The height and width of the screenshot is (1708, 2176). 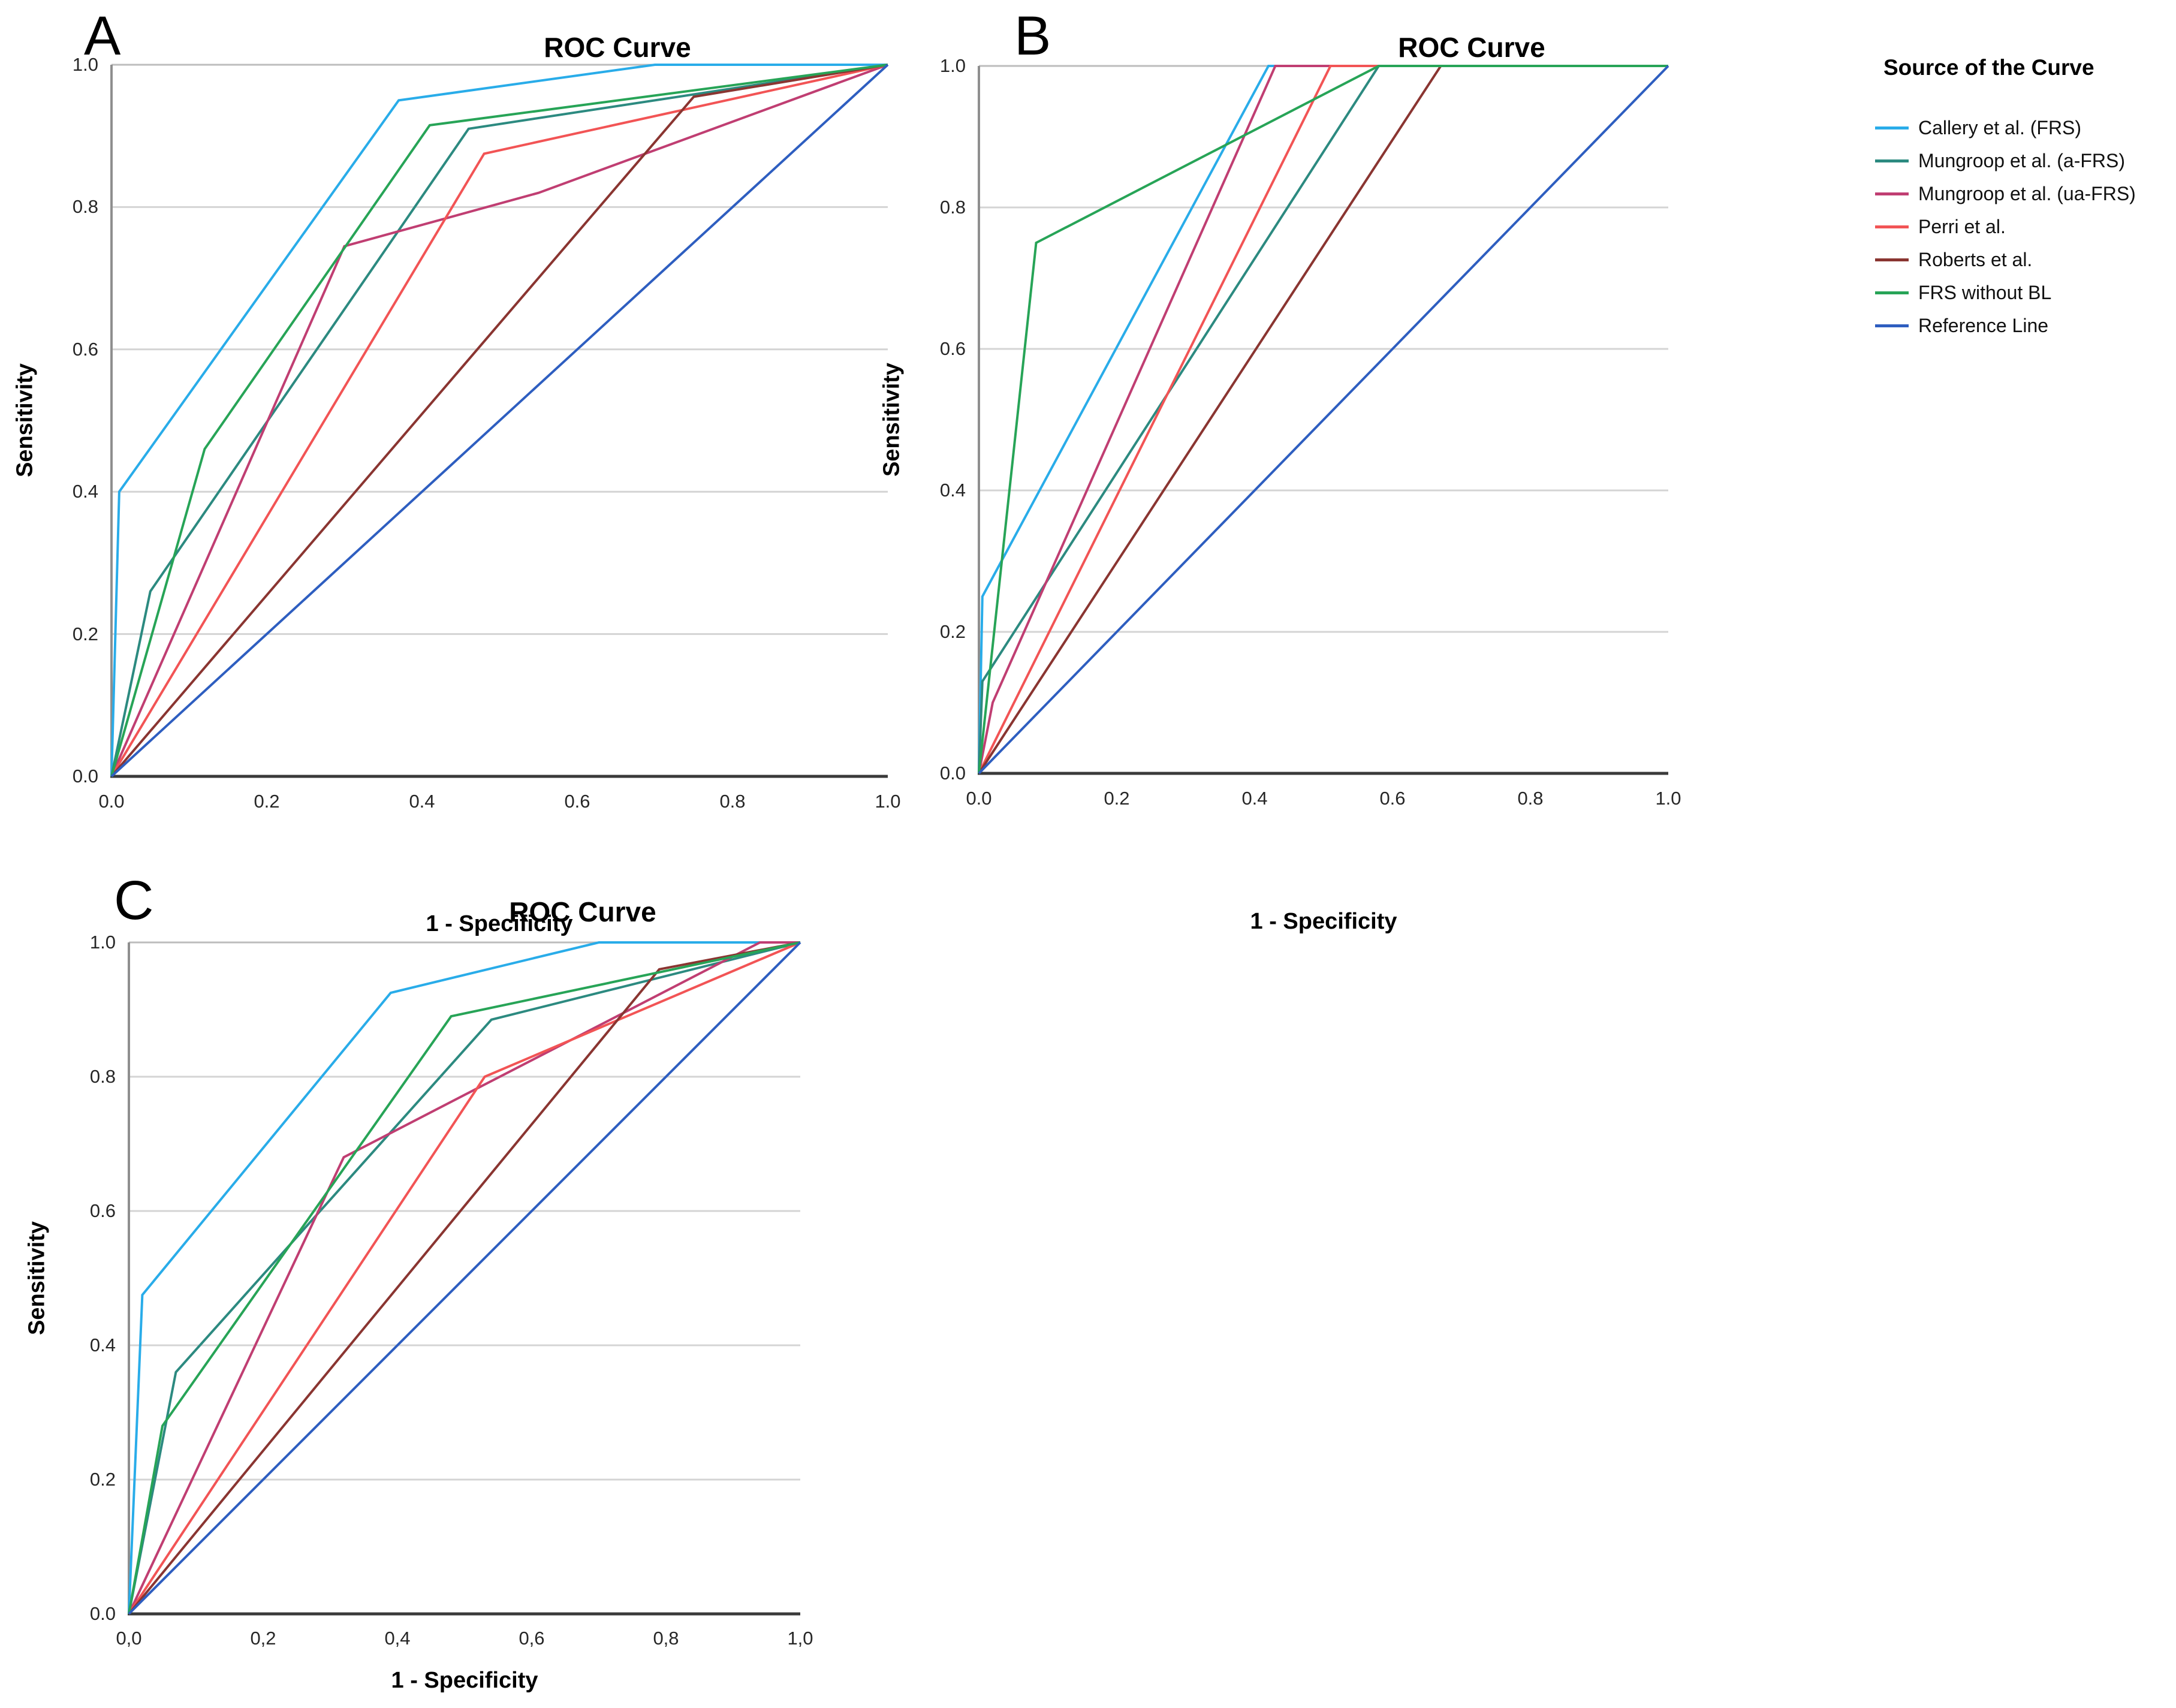 What do you see at coordinates (666, 1638) in the screenshot?
I see `x-tick-label: 0,8` at bounding box center [666, 1638].